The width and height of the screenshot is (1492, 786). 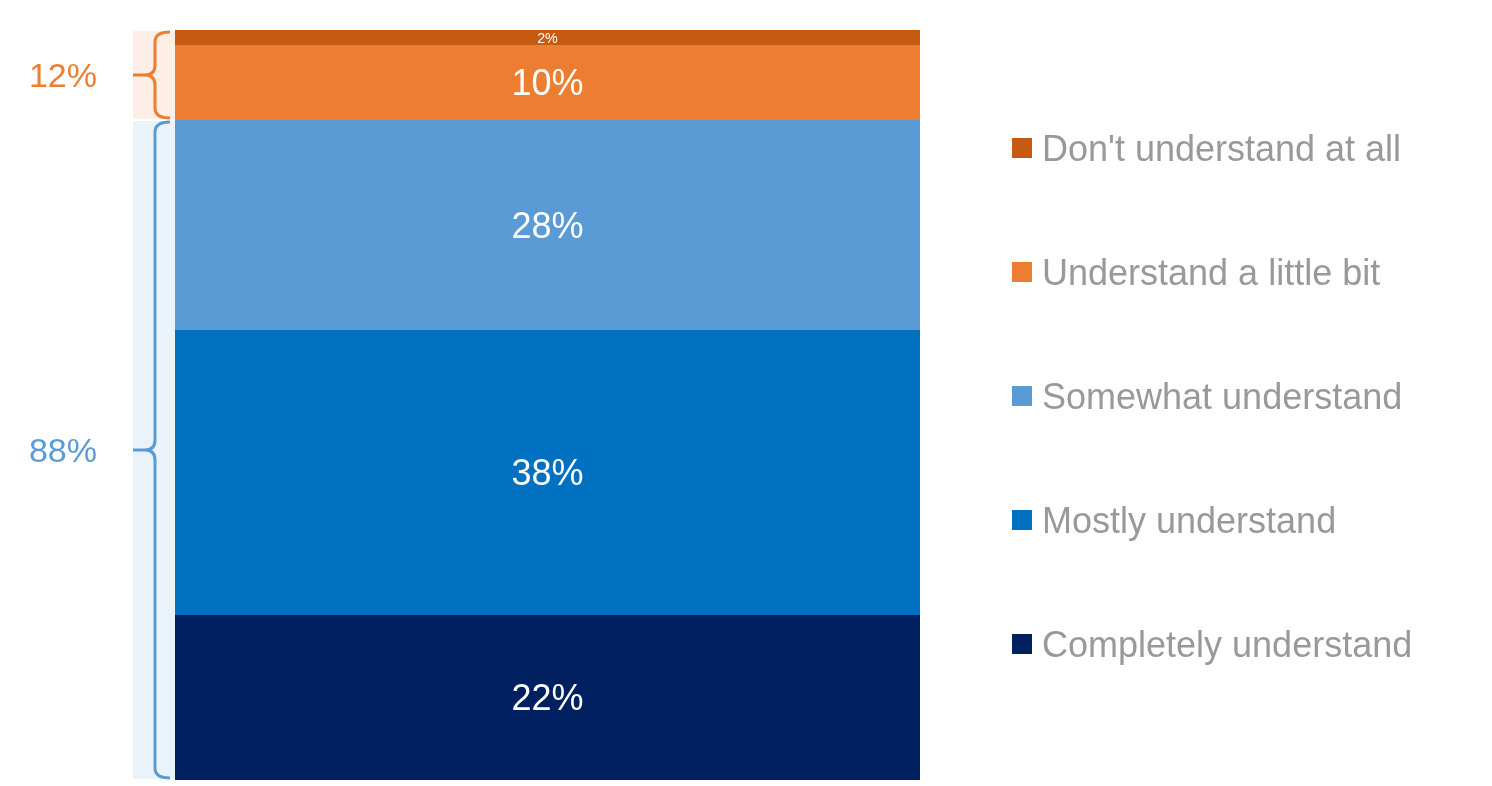 I want to click on band-label: 88%, so click(x=62, y=450).